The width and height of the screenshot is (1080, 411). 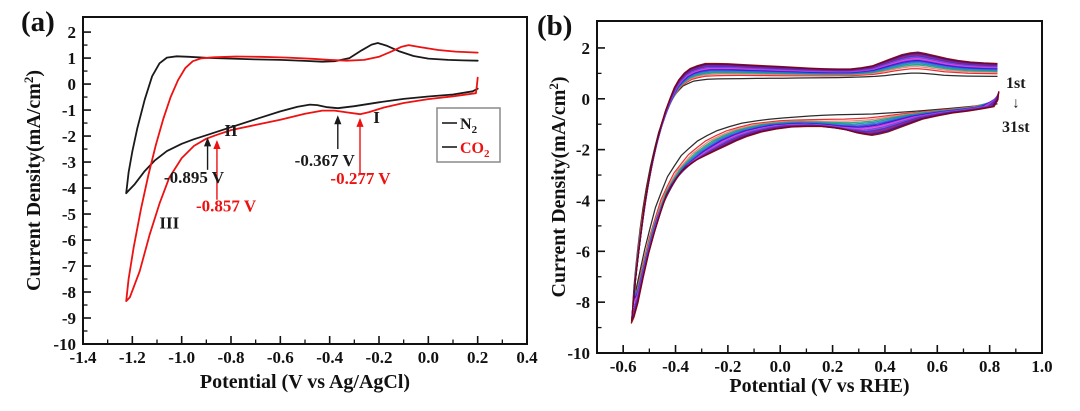 What do you see at coordinates (69, 110) in the screenshot?
I see `y-tick-label: -1` at bounding box center [69, 110].